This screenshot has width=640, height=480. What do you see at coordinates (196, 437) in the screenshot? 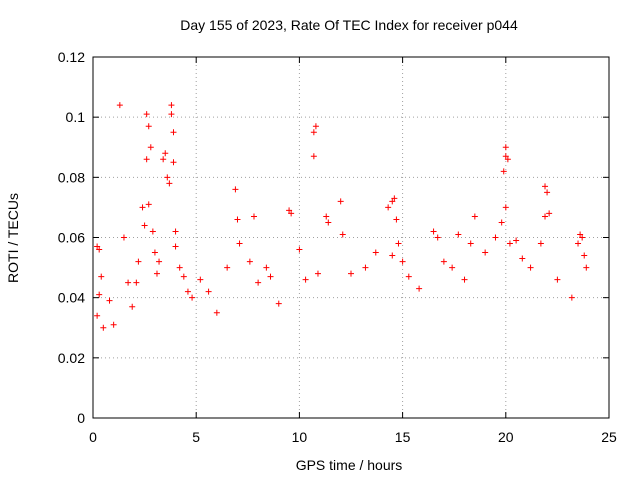
I see `x-tick-label: 5` at bounding box center [196, 437].